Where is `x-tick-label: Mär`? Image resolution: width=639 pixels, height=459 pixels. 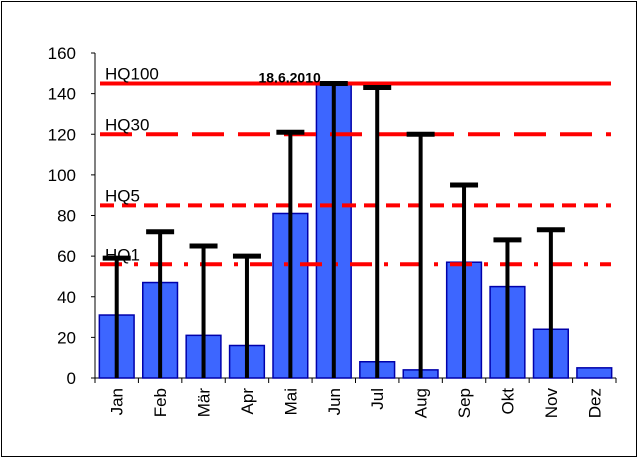 x-tick-label: Mär is located at coordinates (204, 403).